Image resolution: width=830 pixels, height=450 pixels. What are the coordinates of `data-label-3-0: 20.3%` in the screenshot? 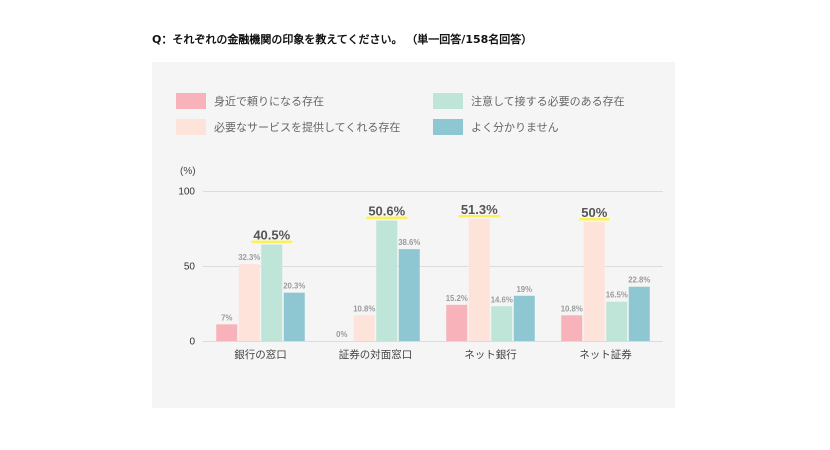 It's located at (294, 286).